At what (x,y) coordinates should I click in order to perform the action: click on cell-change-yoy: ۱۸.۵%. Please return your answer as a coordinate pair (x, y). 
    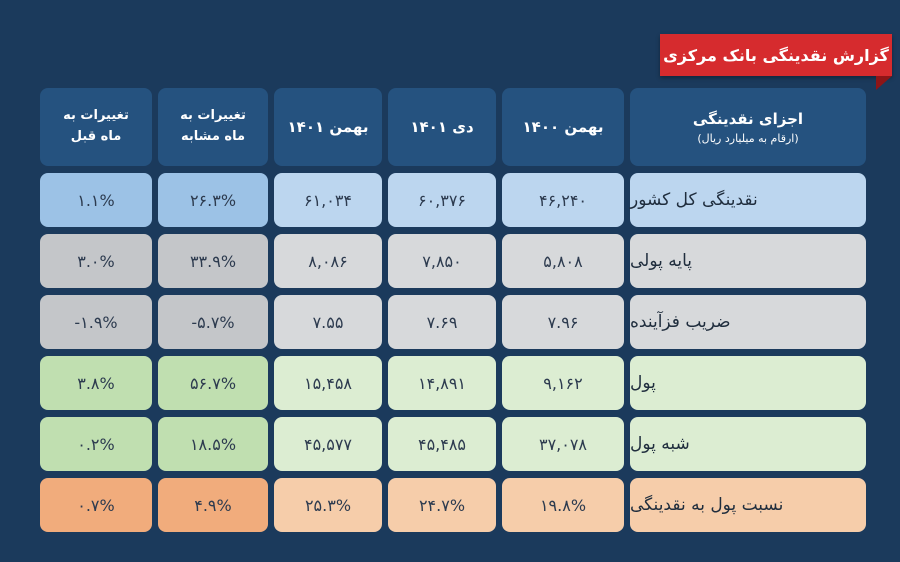
    Looking at the image, I should click on (213, 444).